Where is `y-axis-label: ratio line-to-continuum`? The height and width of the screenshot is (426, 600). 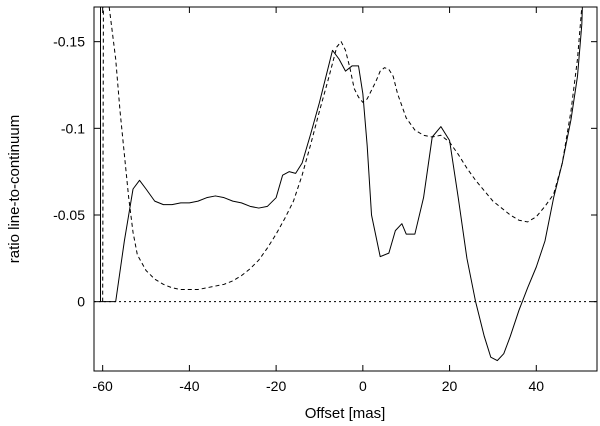
y-axis-label: ratio line-to-continuum is located at coordinates (14, 189).